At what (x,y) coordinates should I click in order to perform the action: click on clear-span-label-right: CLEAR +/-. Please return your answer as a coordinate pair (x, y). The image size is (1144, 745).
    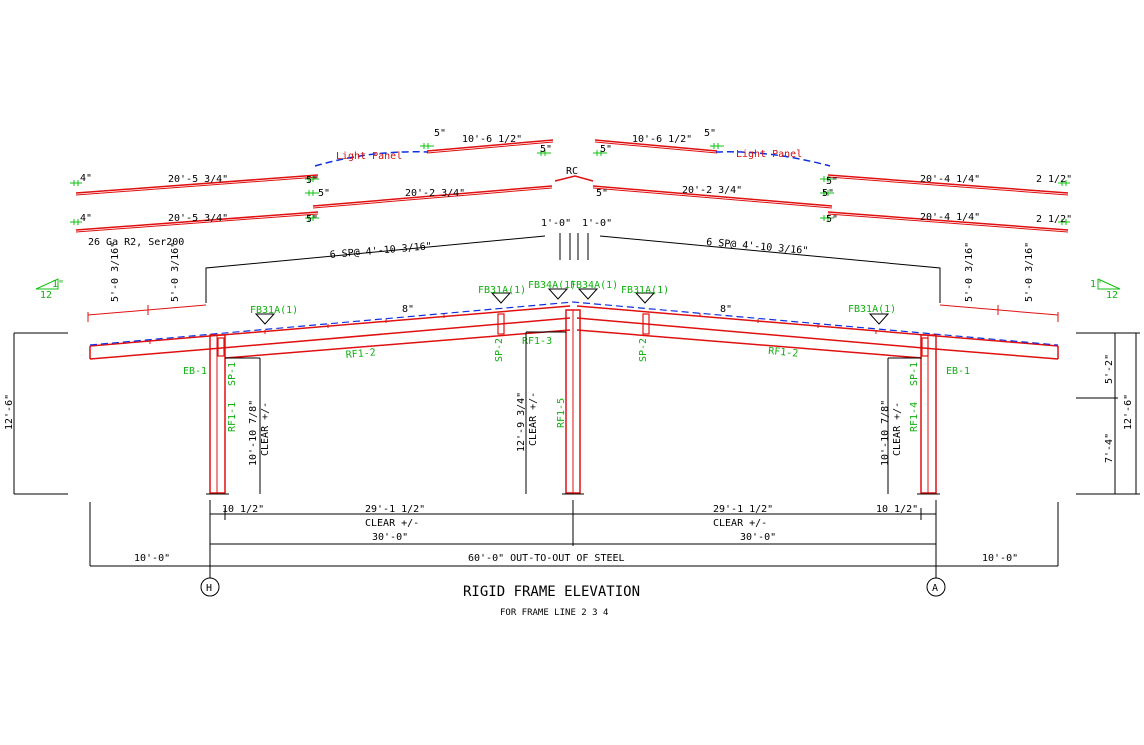
    Looking at the image, I should click on (740, 523).